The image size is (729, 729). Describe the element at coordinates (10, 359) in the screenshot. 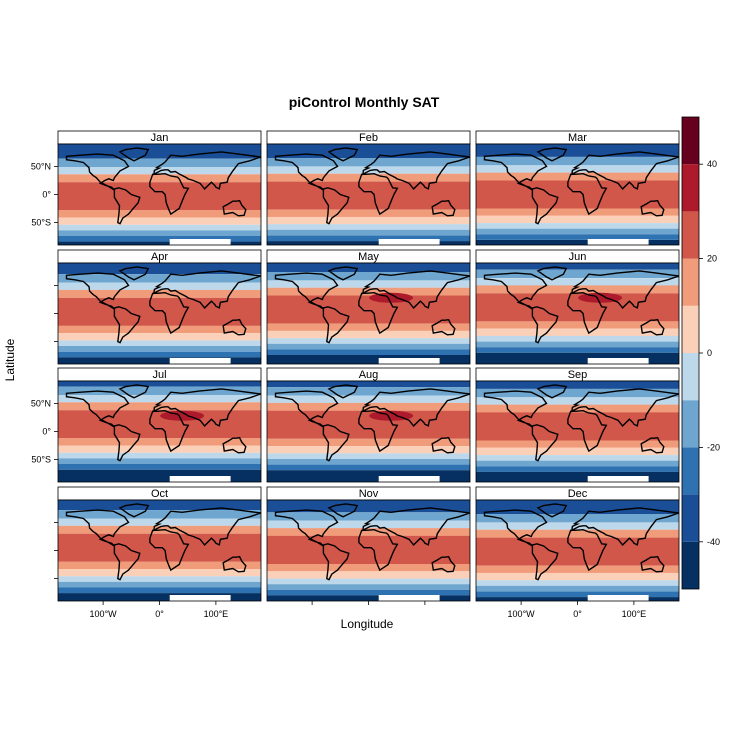

I see `y-axis-label: Latitude` at that location.